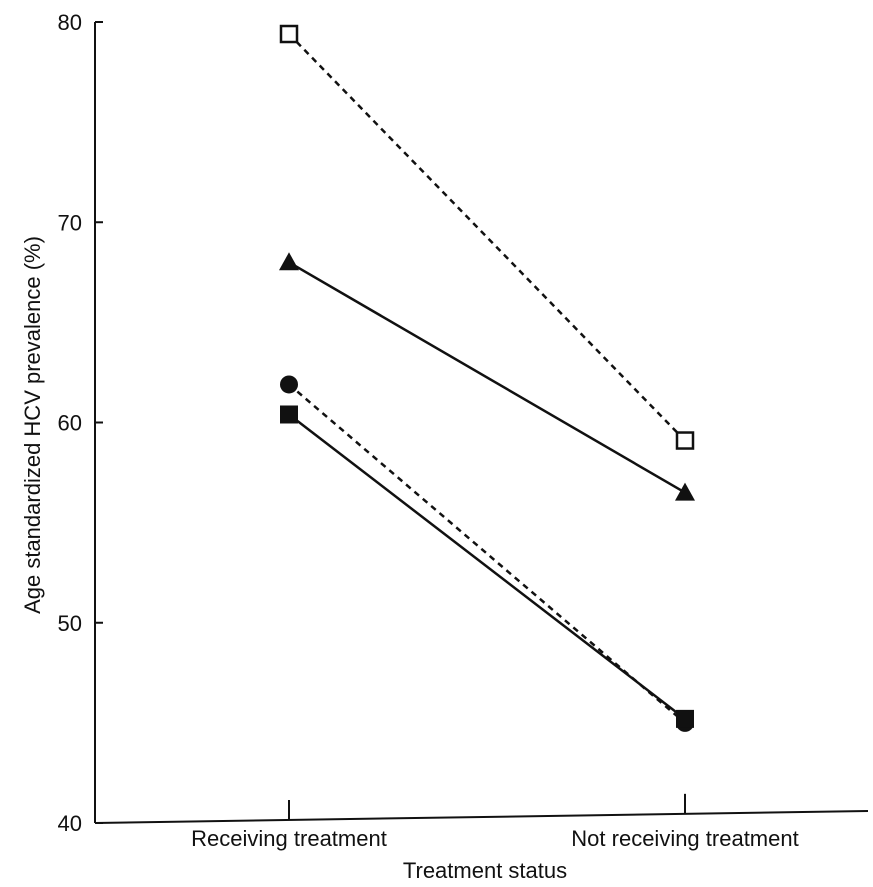 The height and width of the screenshot is (887, 873). What do you see at coordinates (289, 384) in the screenshot?
I see `data-point-filled-circle` at bounding box center [289, 384].